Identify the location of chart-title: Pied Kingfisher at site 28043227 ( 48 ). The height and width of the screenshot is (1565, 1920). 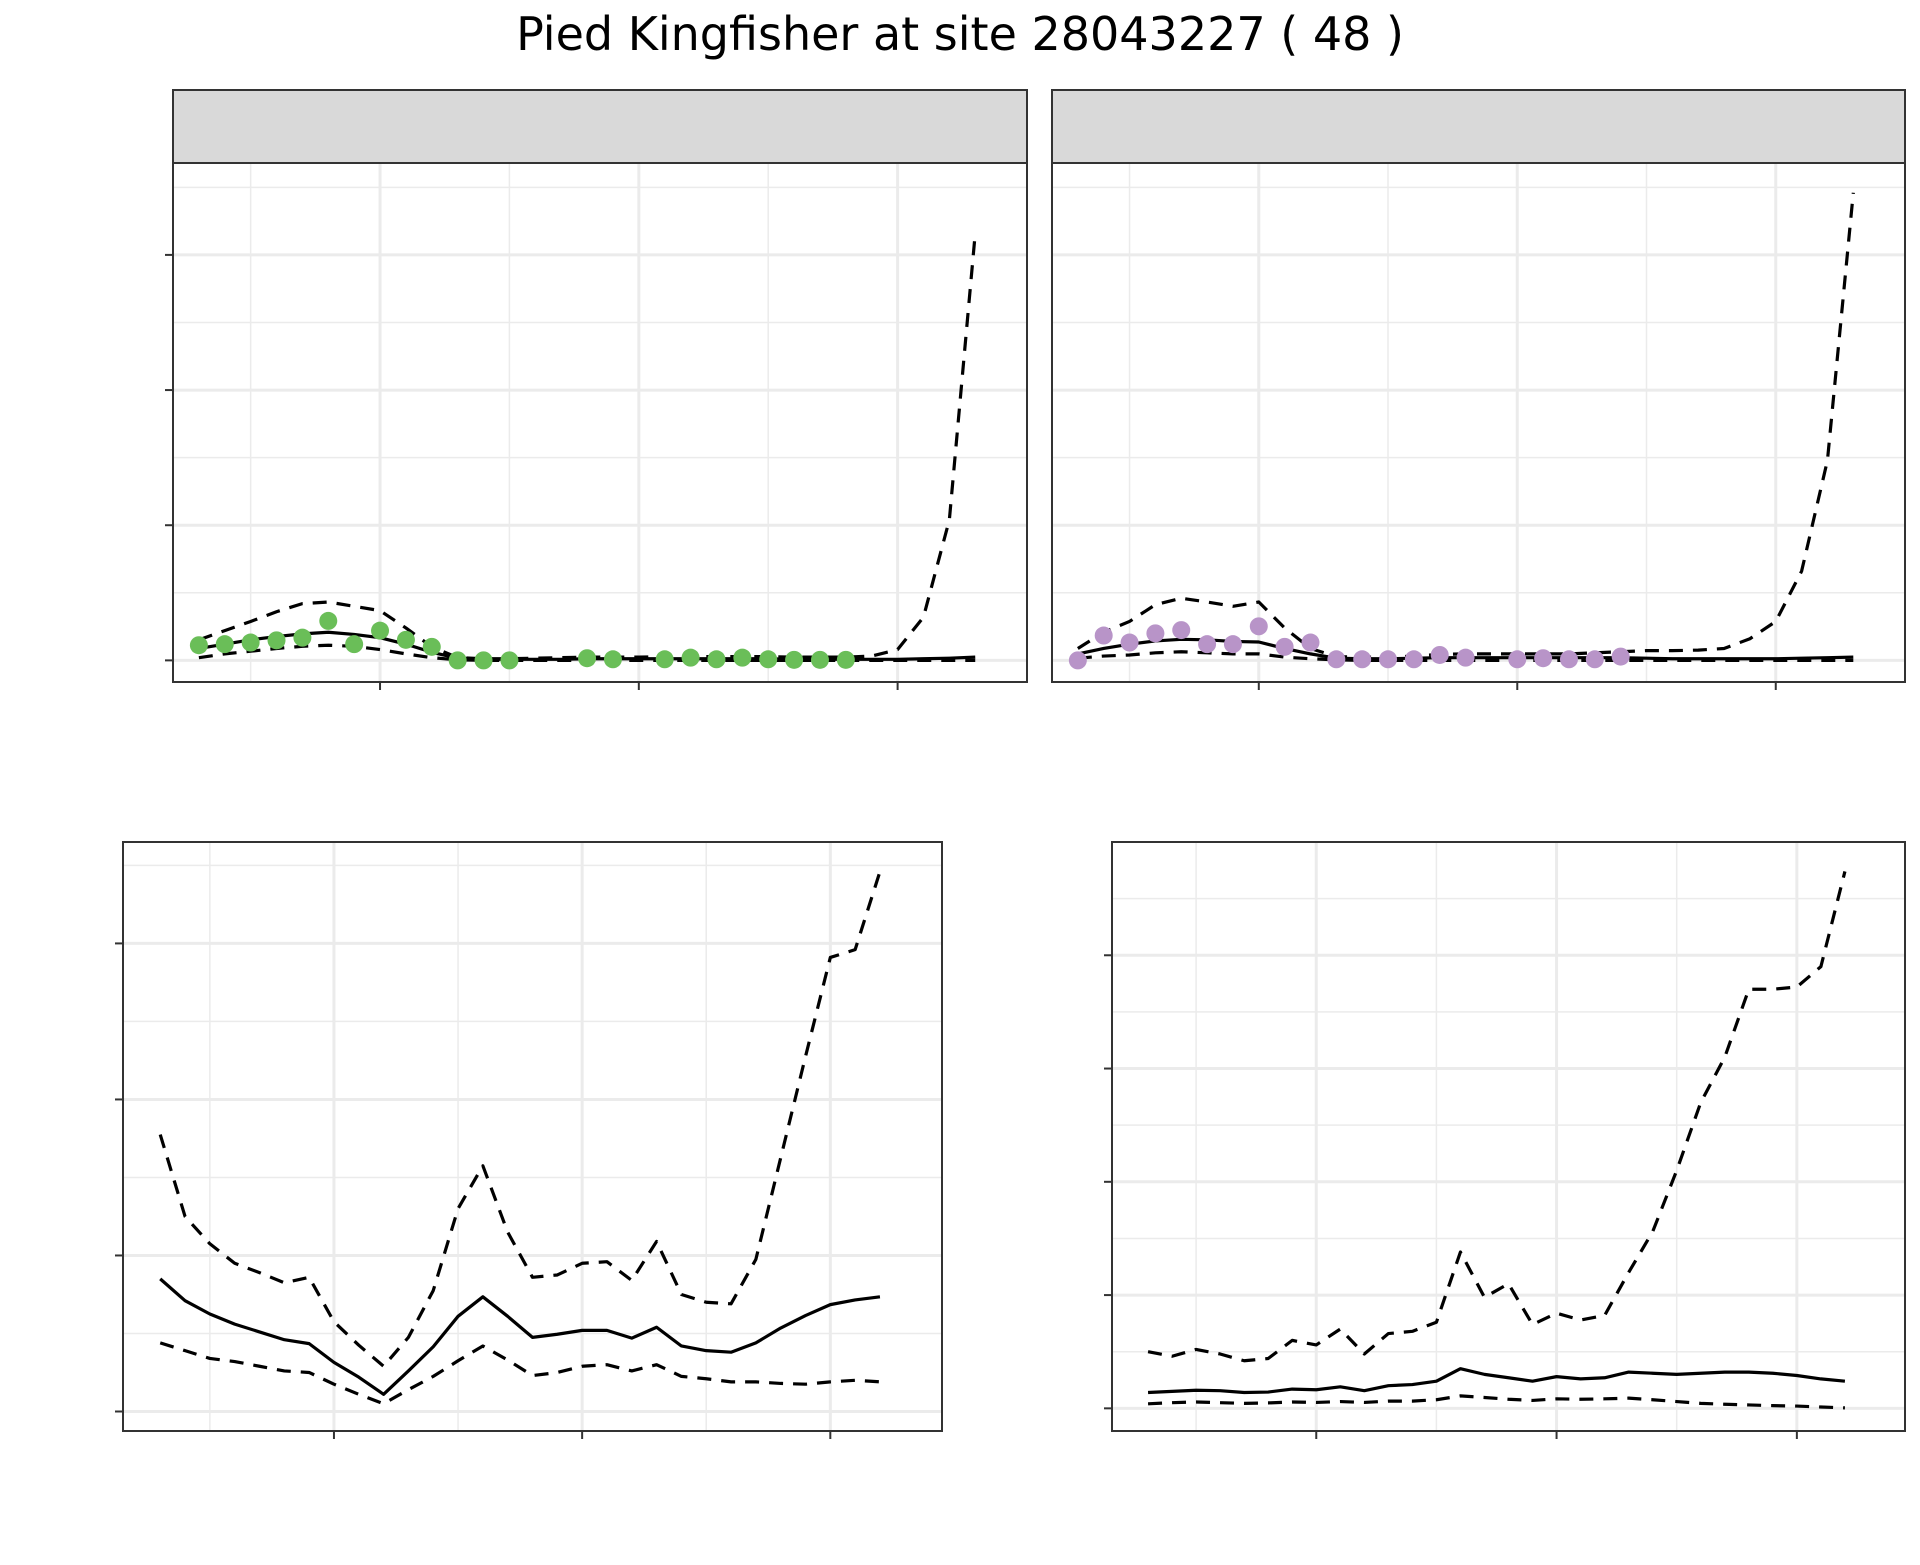
(960, 34).